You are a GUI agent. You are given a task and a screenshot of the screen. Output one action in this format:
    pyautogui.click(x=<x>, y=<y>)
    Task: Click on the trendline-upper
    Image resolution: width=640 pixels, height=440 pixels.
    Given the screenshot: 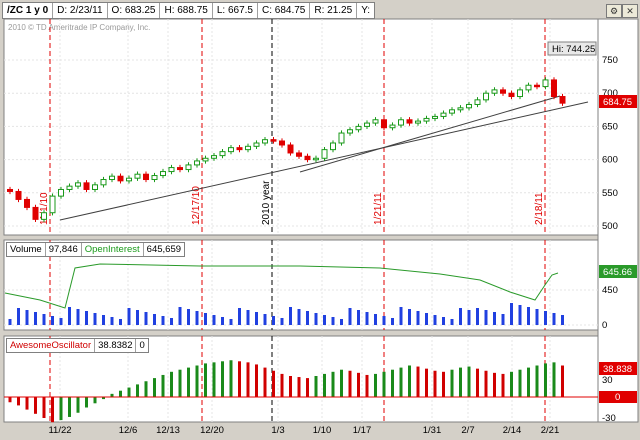 What is the action you would take?
    pyautogui.click(x=430, y=134)
    